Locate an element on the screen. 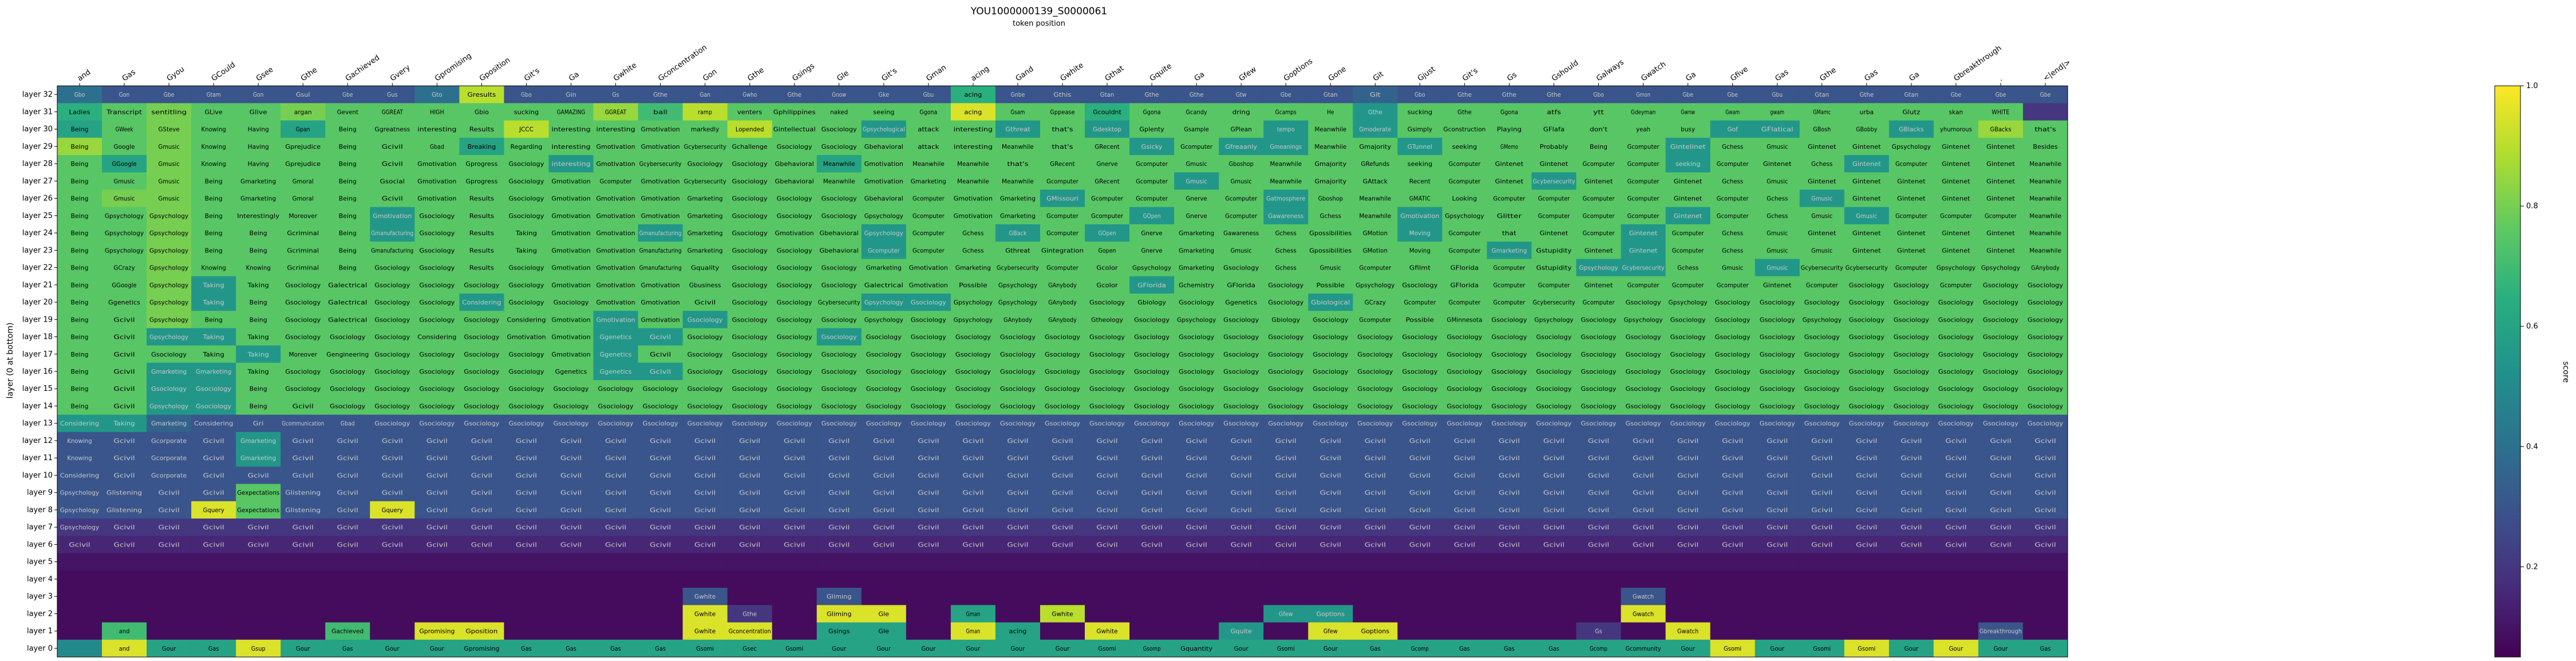 The width and height of the screenshot is (2576, 661). cell-label: JCCC is located at coordinates (526, 129).